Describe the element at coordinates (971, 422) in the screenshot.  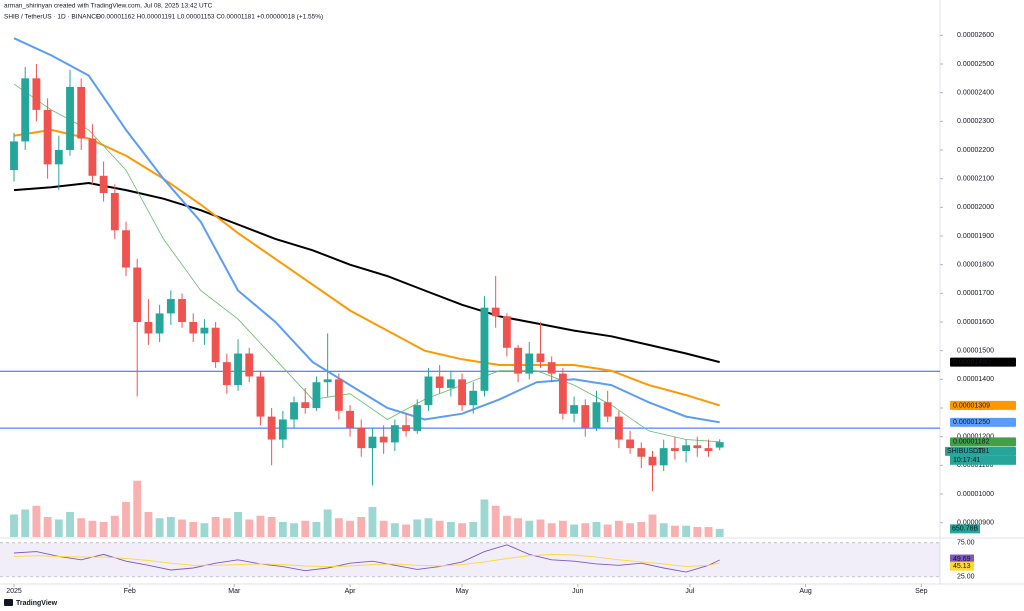
I see `price-tag-label: 0.00001250` at that location.